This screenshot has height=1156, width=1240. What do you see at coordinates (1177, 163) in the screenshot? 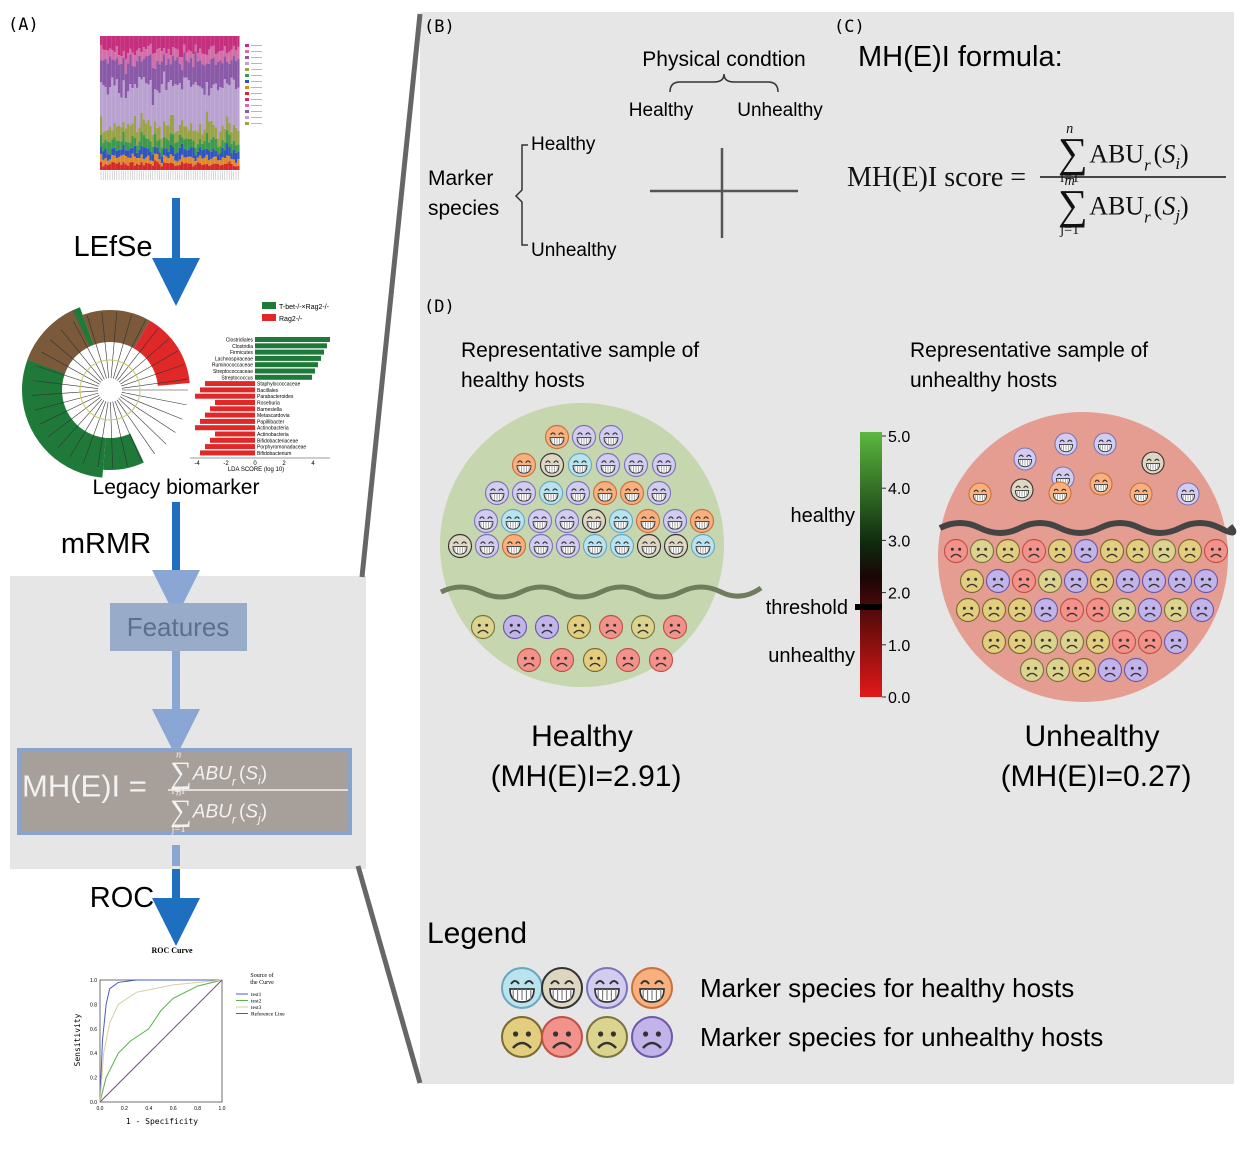
I see `index: i` at bounding box center [1177, 163].